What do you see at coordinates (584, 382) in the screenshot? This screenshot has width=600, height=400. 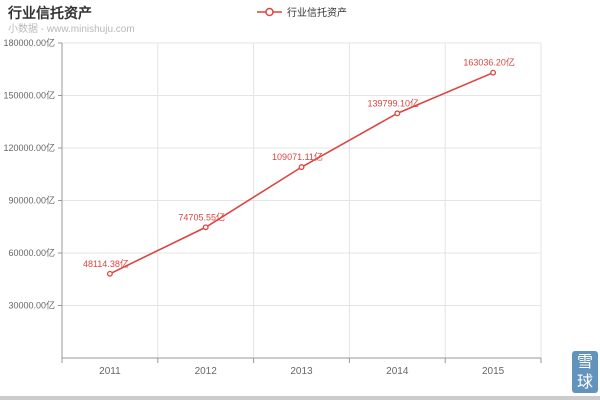 I see `watermark-char-2: 球` at bounding box center [584, 382].